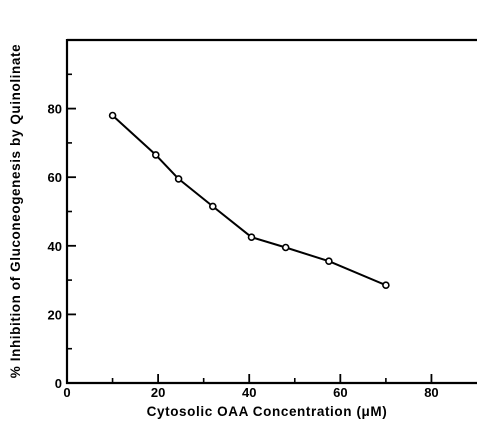 This screenshot has width=477, height=422. I want to click on x-tick-label: 0, so click(66, 392).